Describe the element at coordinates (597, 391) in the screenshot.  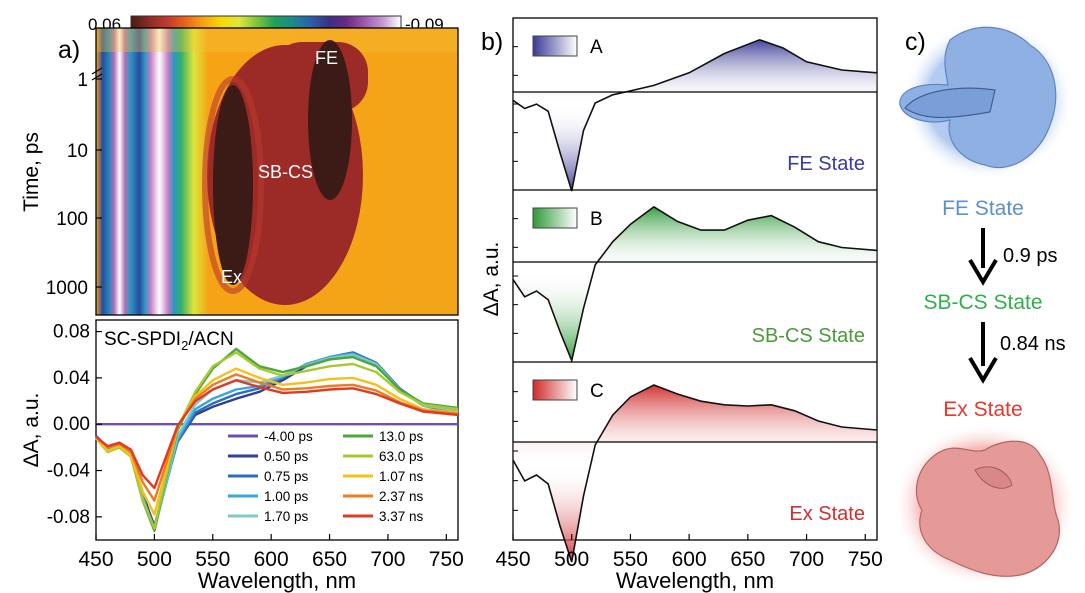
I see `component-legend-label-2: C` at that location.